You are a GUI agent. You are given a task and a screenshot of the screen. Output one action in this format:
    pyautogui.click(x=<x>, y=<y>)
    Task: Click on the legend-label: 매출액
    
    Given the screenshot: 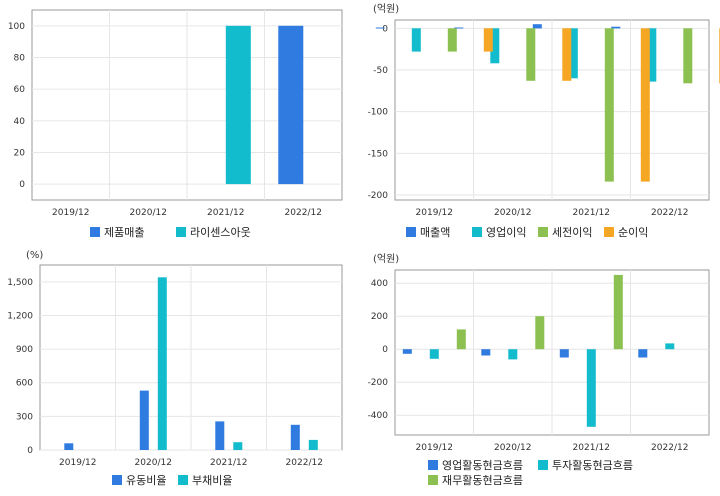 What is the action you would take?
    pyautogui.click(x=435, y=232)
    